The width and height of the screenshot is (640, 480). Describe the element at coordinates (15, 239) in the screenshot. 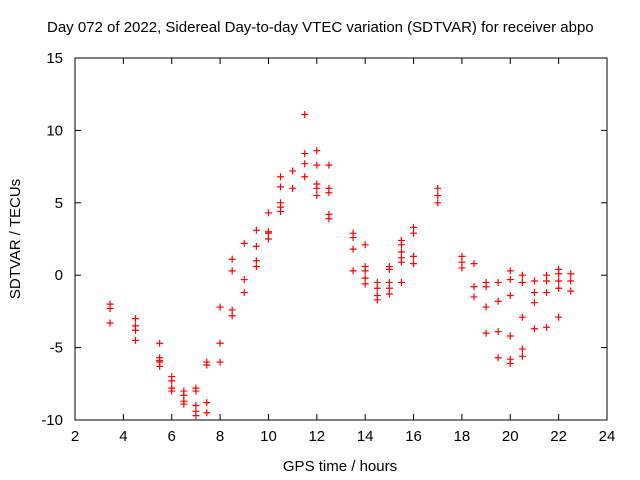

I see `y-axis-label: SDTVAR / TECUs` at that location.